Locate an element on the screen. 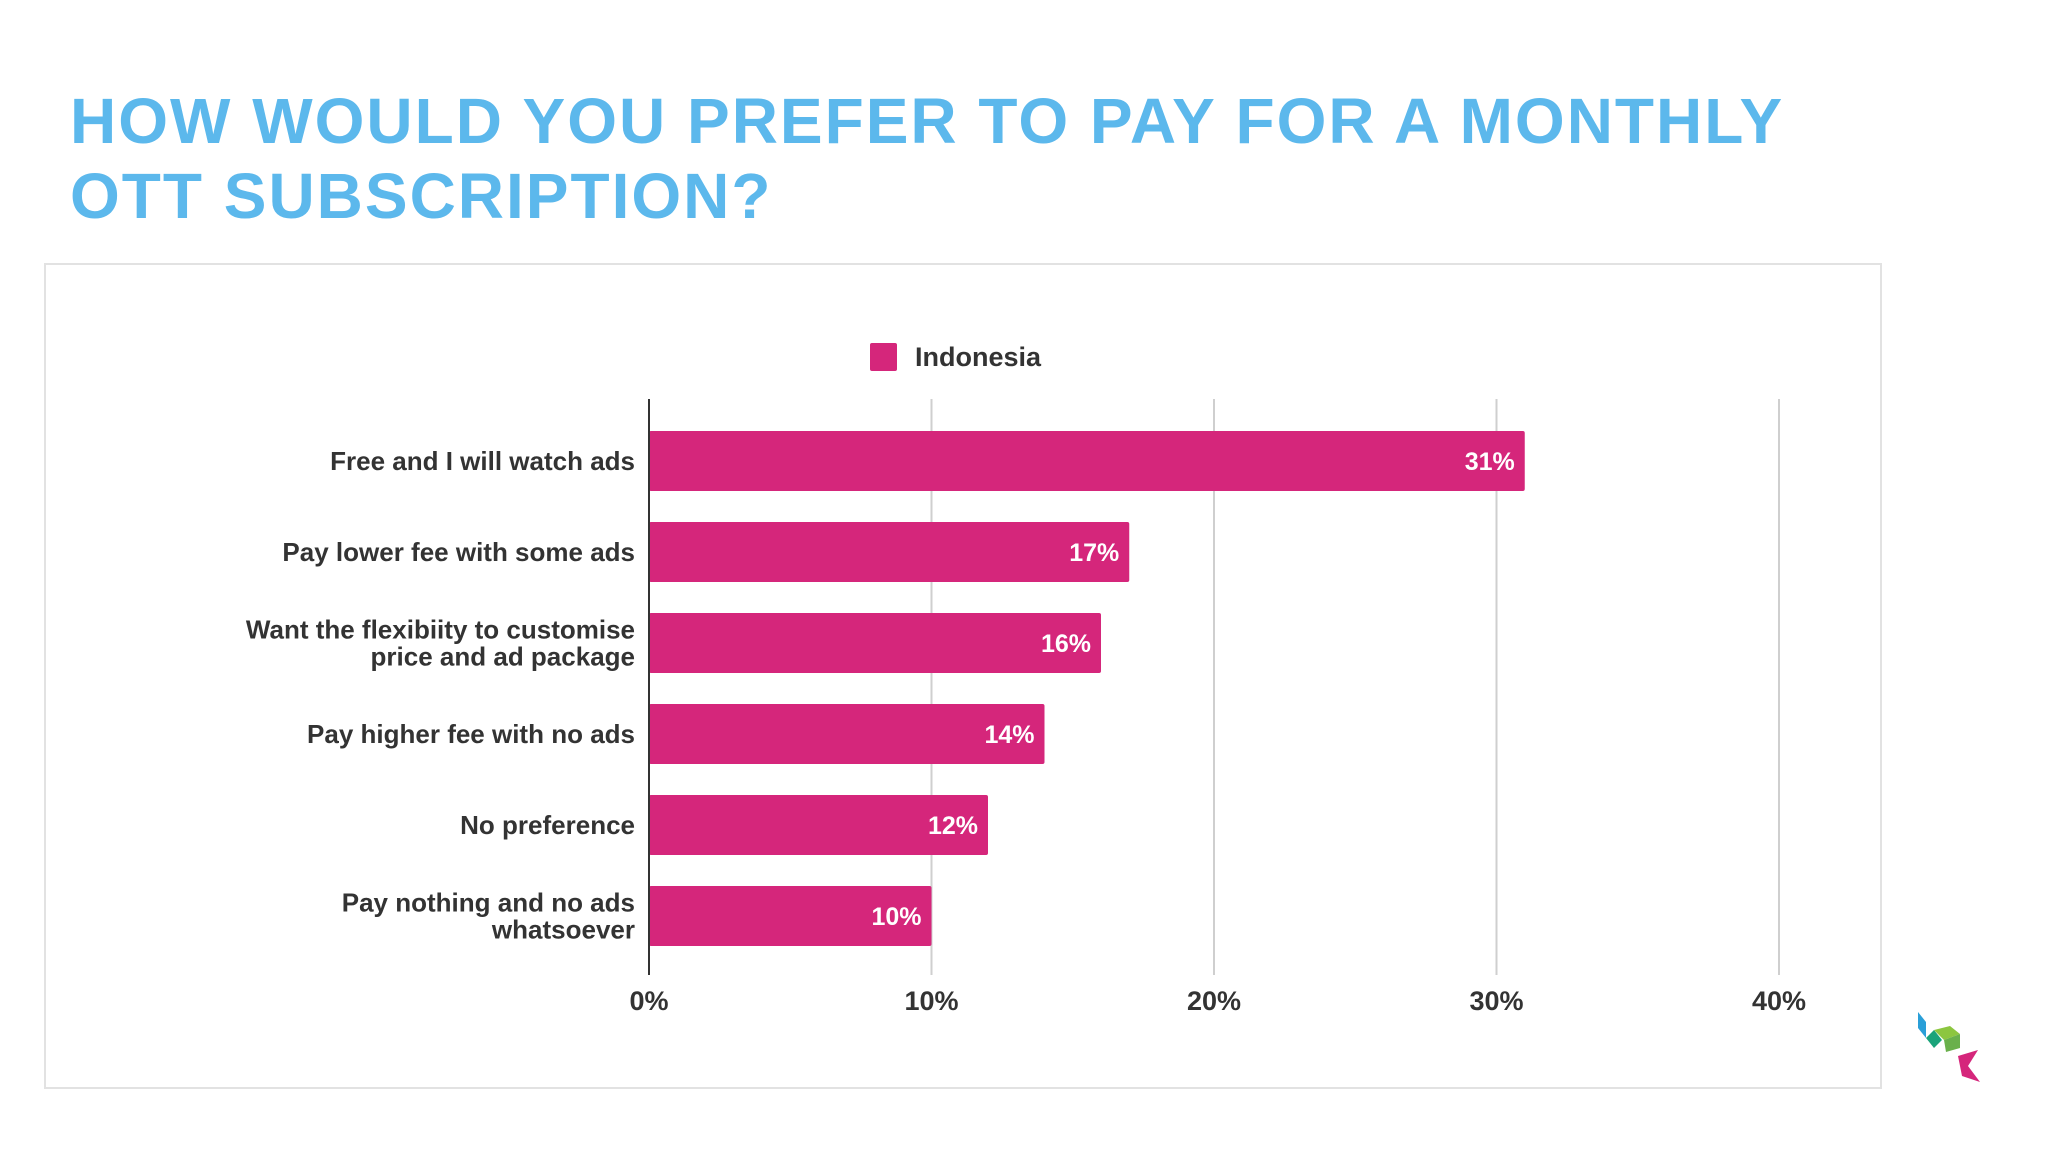 The height and width of the screenshot is (1152, 2048). category-label-line: whatsoever is located at coordinates (563, 930).